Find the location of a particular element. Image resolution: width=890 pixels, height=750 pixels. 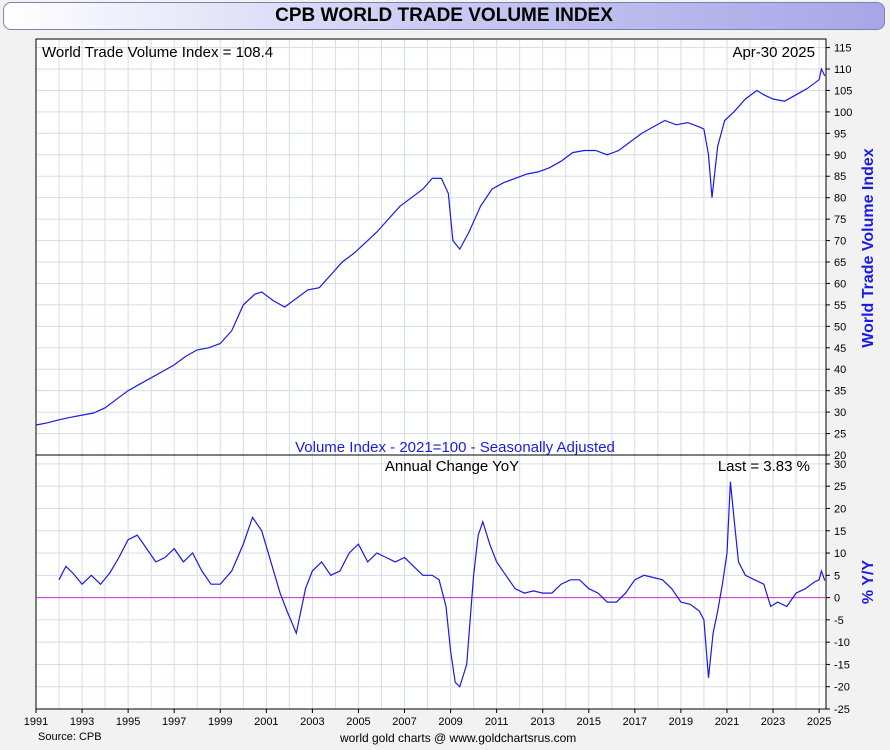

y-tick-label: 65 is located at coordinates (840, 263).